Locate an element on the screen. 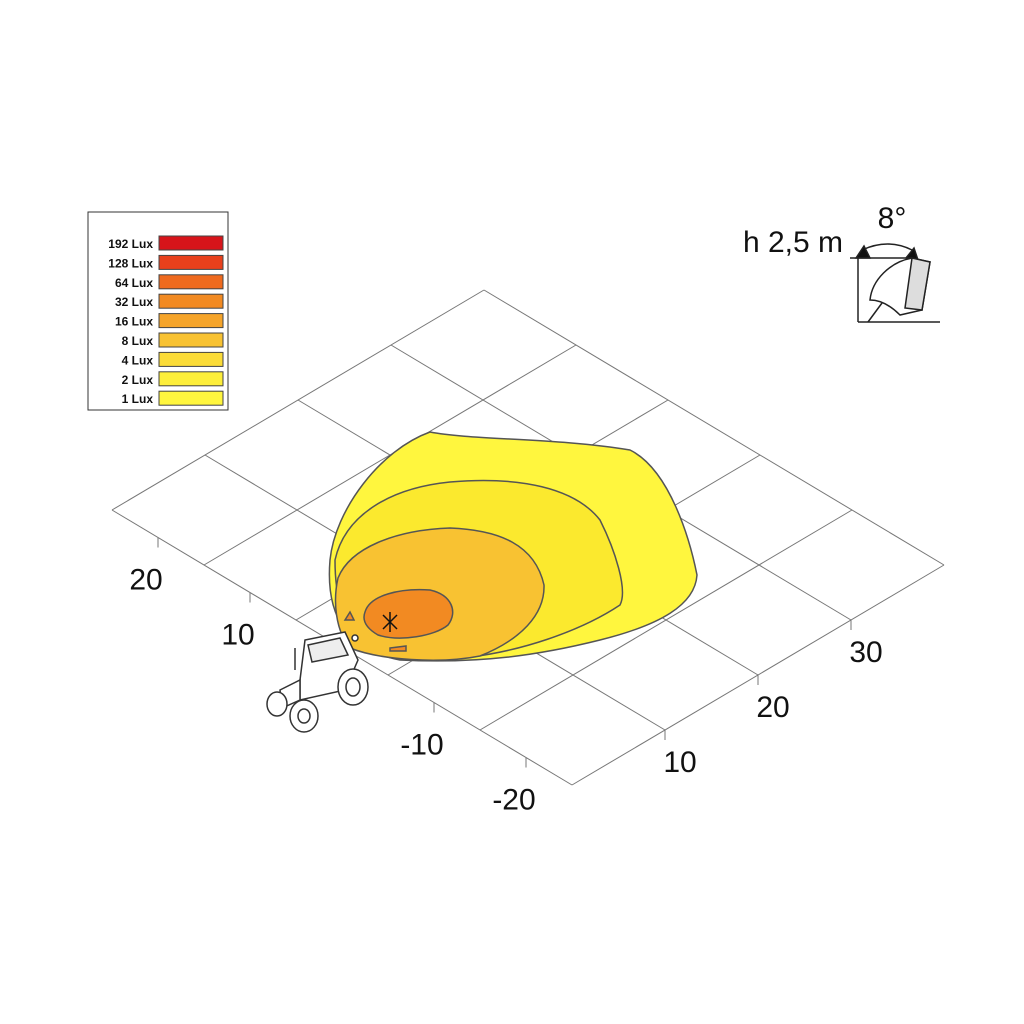 The height and width of the screenshot is (1024, 1024). isolux-zones is located at coordinates (513, 546).